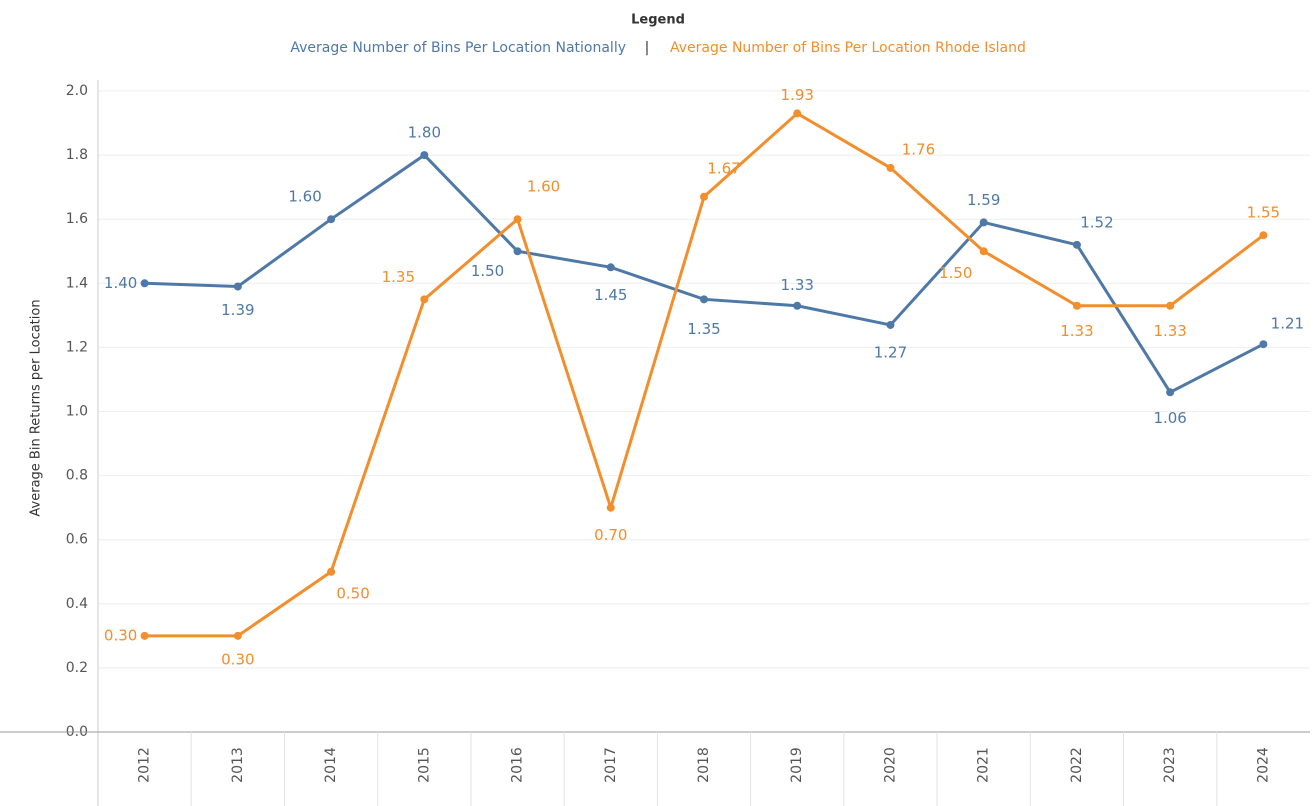 Image resolution: width=1316 pixels, height=806 pixels. Describe the element at coordinates (237, 310) in the screenshot. I see `data-label: 1.39` at that location.